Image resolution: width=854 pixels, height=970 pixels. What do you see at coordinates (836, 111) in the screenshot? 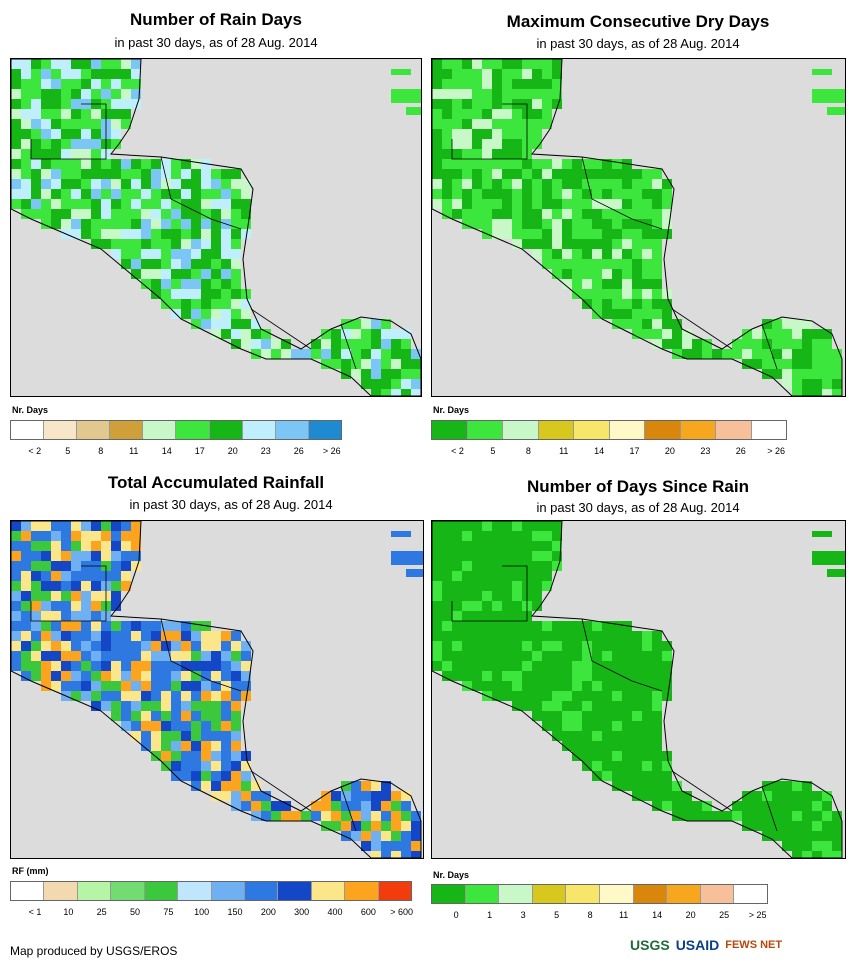
I see `island-shape` at bounding box center [836, 111].